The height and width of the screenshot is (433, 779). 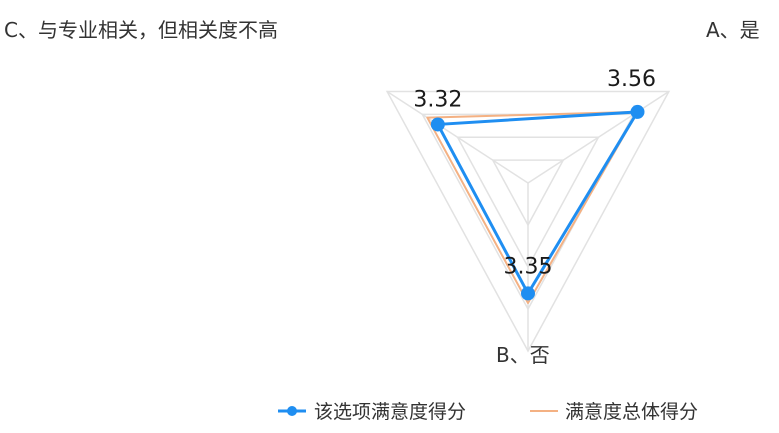 I want to click on legend-label-series-1: 该选项满意度得分, so click(x=390, y=412).